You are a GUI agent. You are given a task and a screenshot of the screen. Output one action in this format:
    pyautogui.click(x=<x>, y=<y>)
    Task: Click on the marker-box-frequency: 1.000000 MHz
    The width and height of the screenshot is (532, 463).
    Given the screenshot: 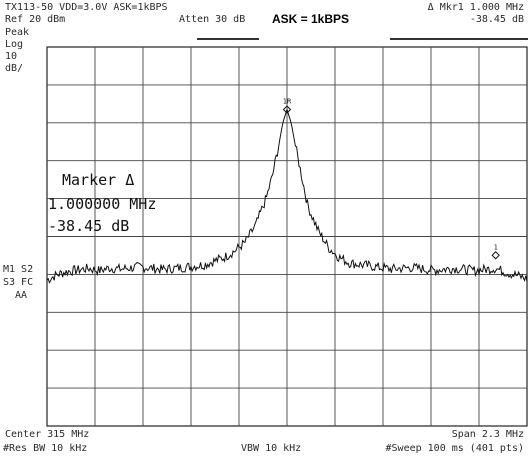 What is the action you would take?
    pyautogui.click(x=102, y=204)
    